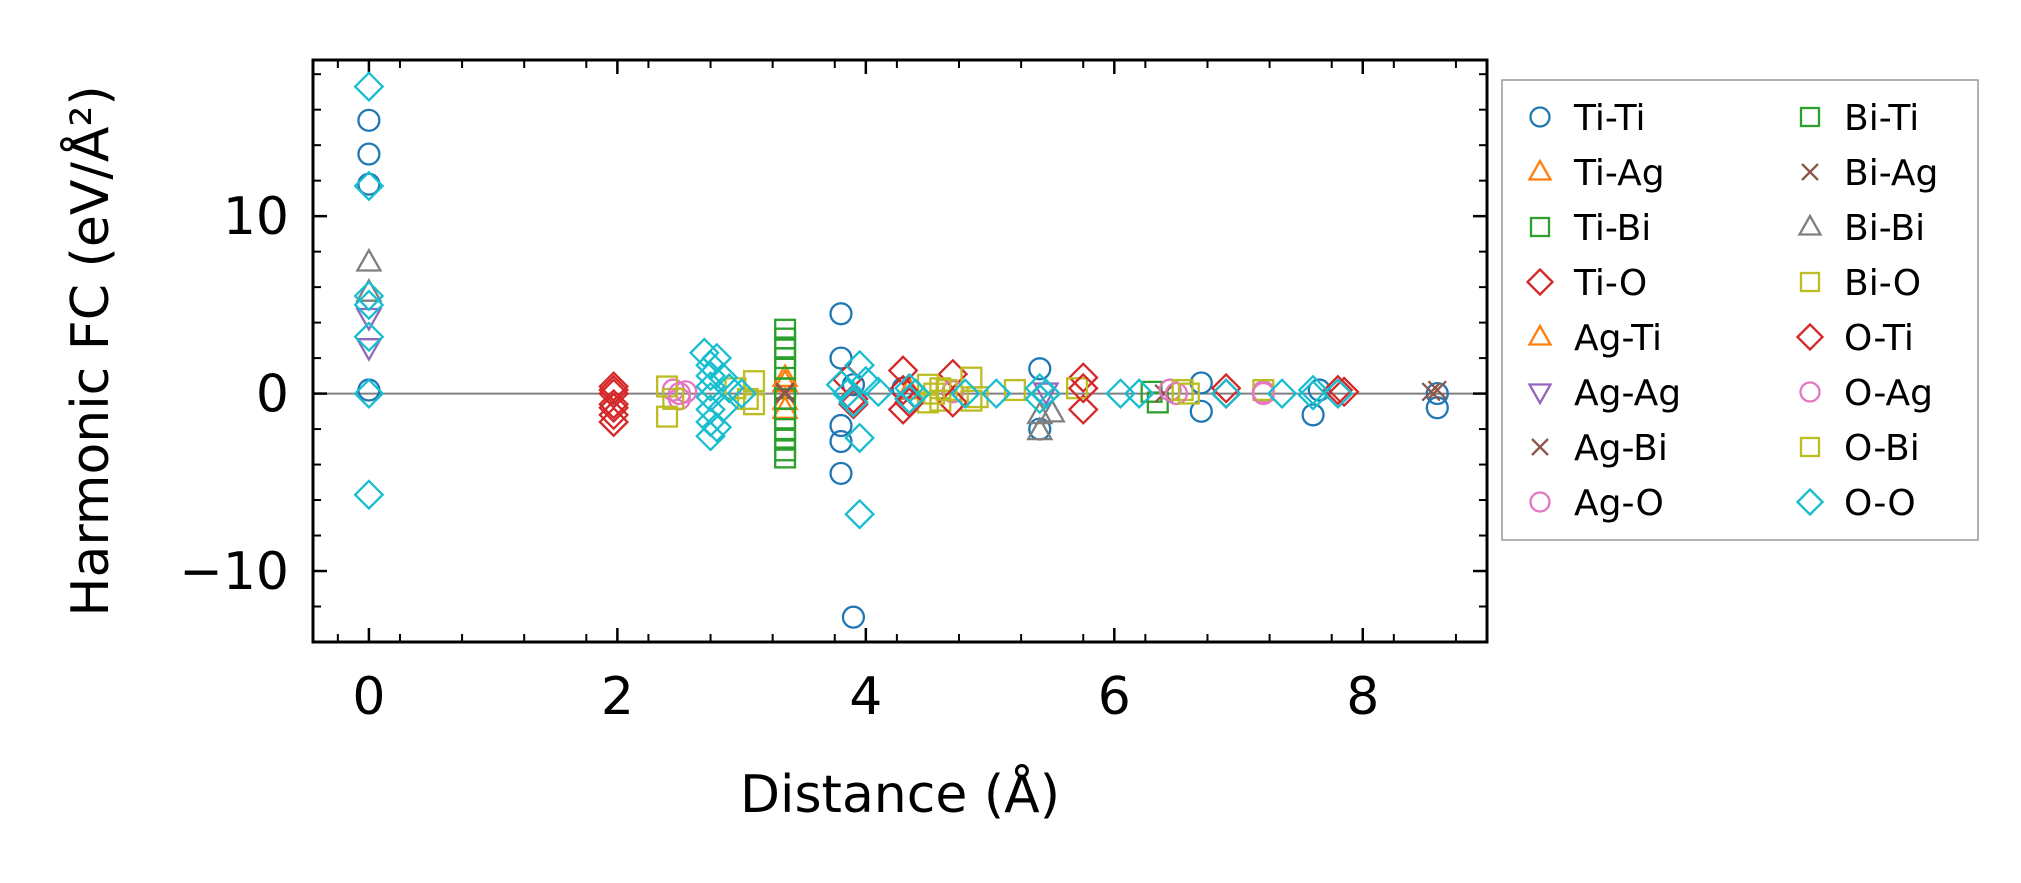 This screenshot has width=2021, height=883. What do you see at coordinates (617, 697) in the screenshot?
I see `x-tick-label: 2` at bounding box center [617, 697].